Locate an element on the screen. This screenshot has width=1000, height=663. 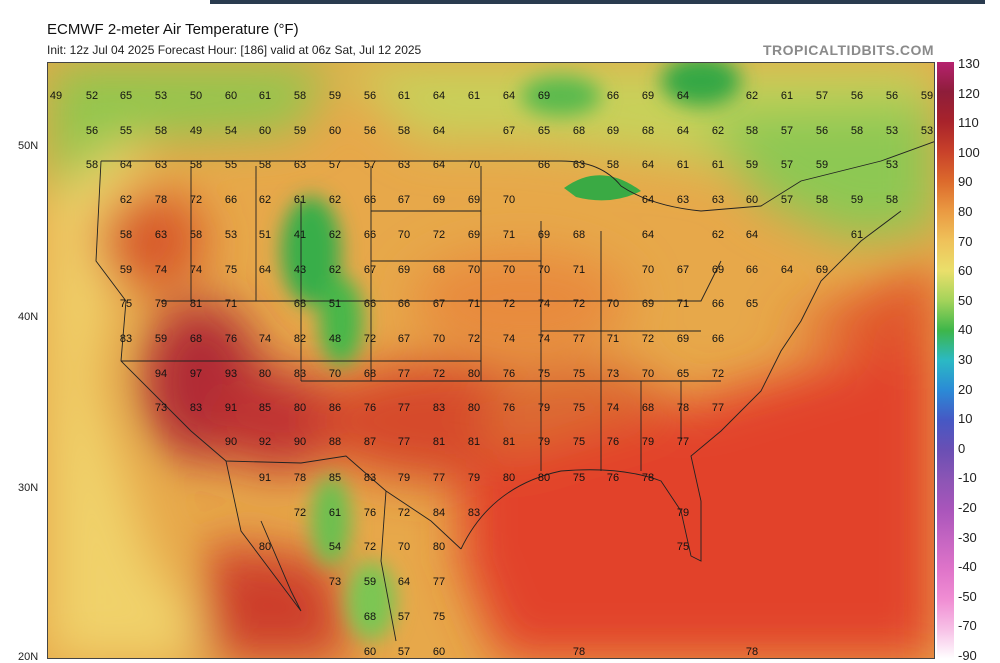
map-title: ECMWF 2-meter Air Temperature (°F) is located at coordinates (173, 29).